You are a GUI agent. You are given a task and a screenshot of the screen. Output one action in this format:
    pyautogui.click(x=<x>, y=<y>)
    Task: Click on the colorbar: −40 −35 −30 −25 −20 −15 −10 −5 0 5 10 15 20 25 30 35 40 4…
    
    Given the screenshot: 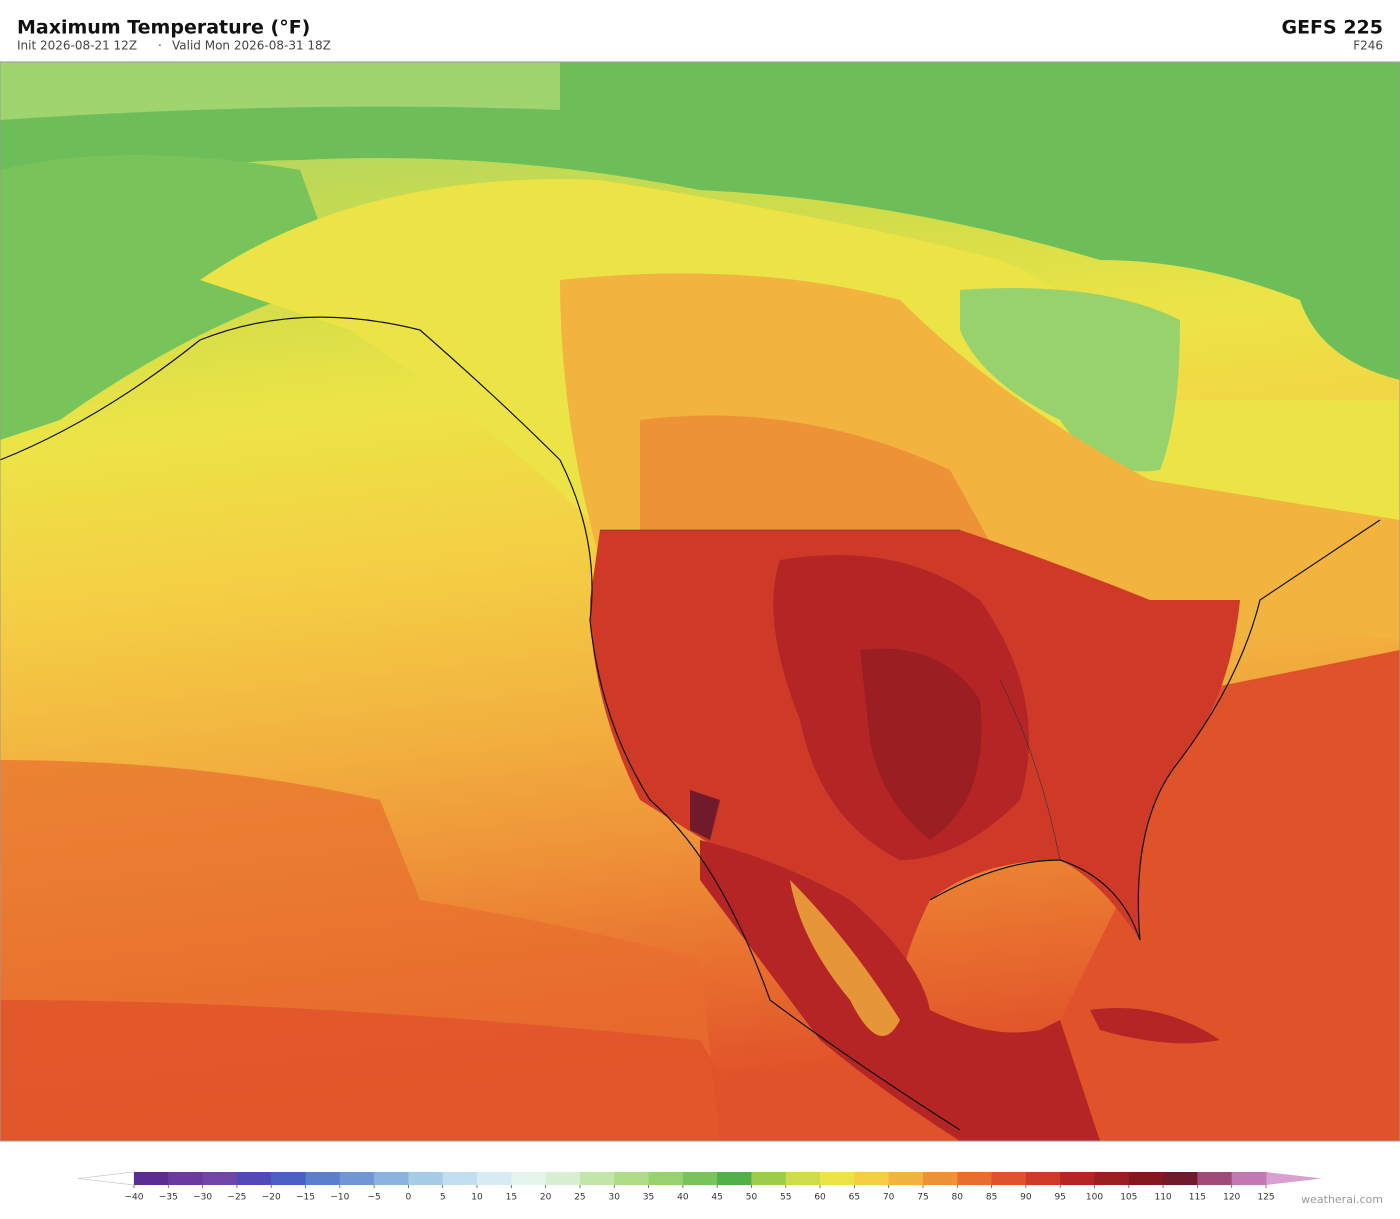 What is the action you would take?
    pyautogui.click(x=699, y=1187)
    